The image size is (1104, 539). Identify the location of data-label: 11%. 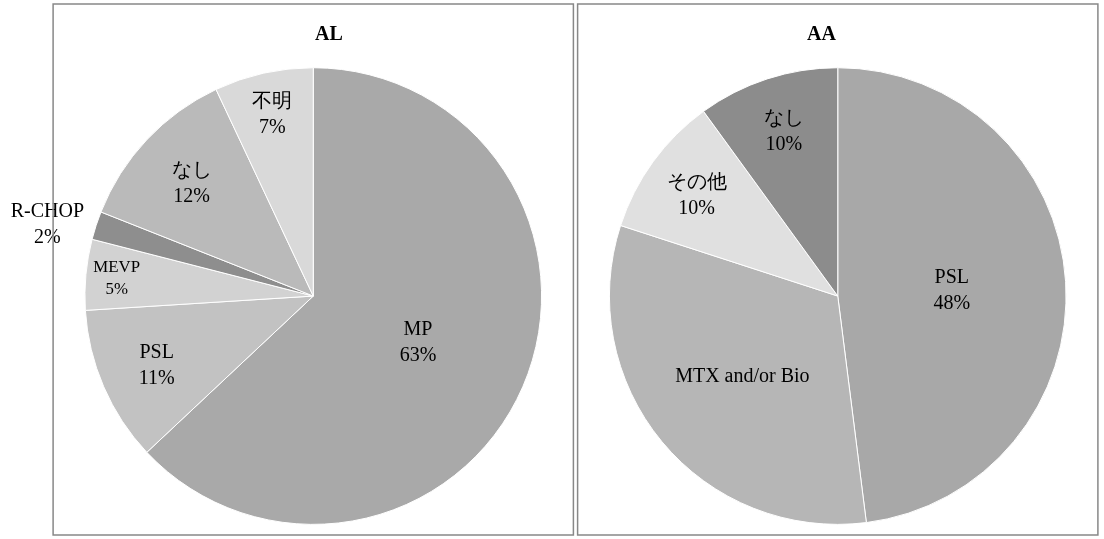
(156, 376).